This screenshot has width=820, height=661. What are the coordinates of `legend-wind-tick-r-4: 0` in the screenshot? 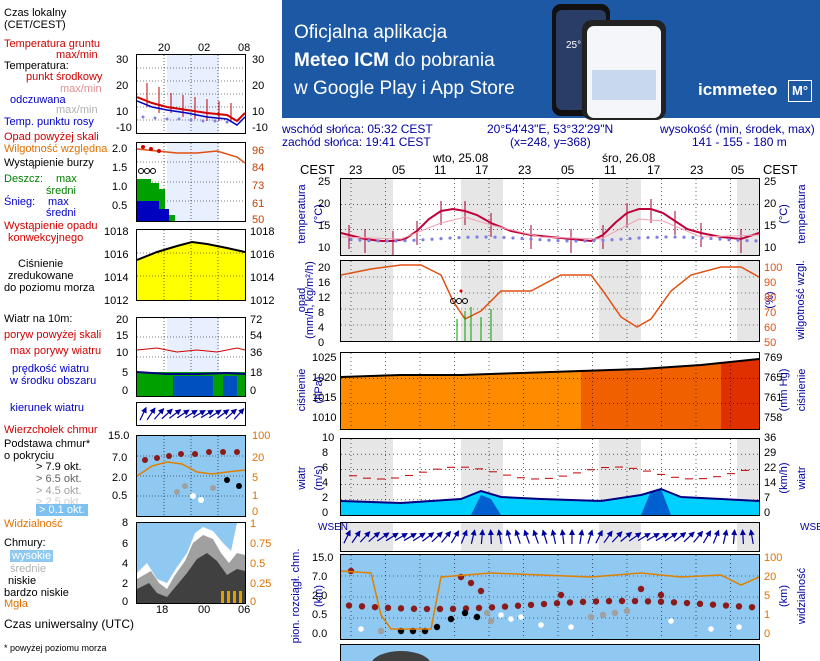 It's located at (253, 391).